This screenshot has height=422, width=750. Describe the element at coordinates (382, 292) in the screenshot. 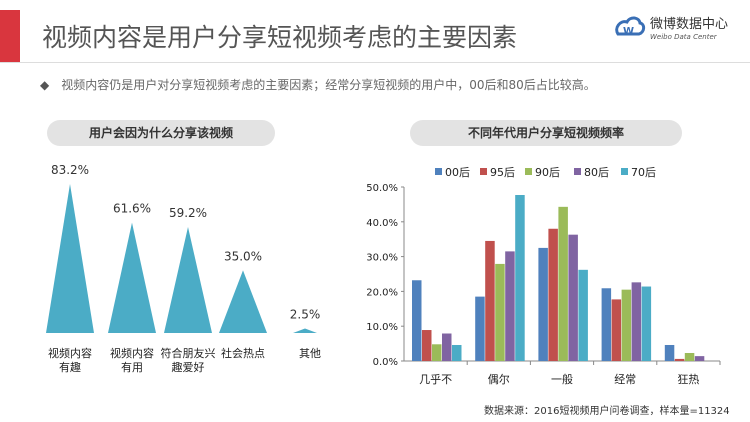

I see `y-tick-label: 20.0%` at that location.